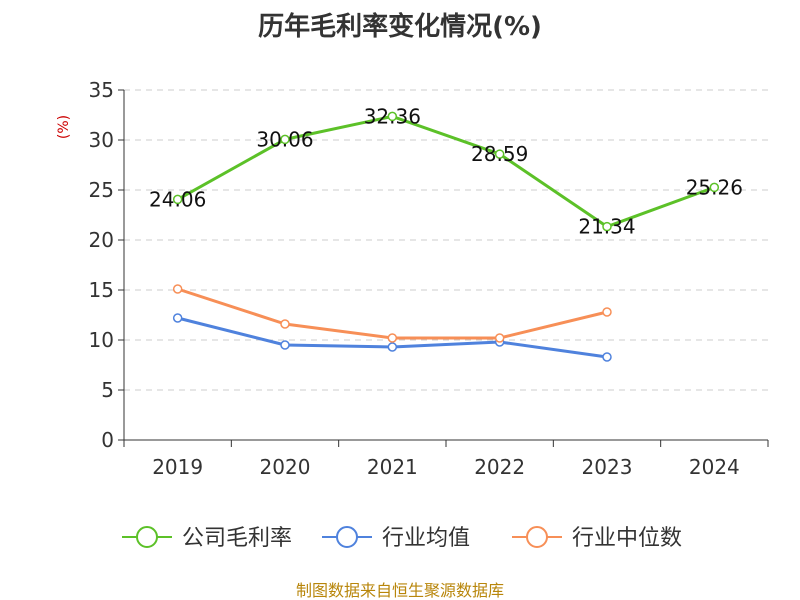 This screenshot has height=600, width=800. What do you see at coordinates (101, 190) in the screenshot?
I see `y-tick-label: 25` at bounding box center [101, 190].